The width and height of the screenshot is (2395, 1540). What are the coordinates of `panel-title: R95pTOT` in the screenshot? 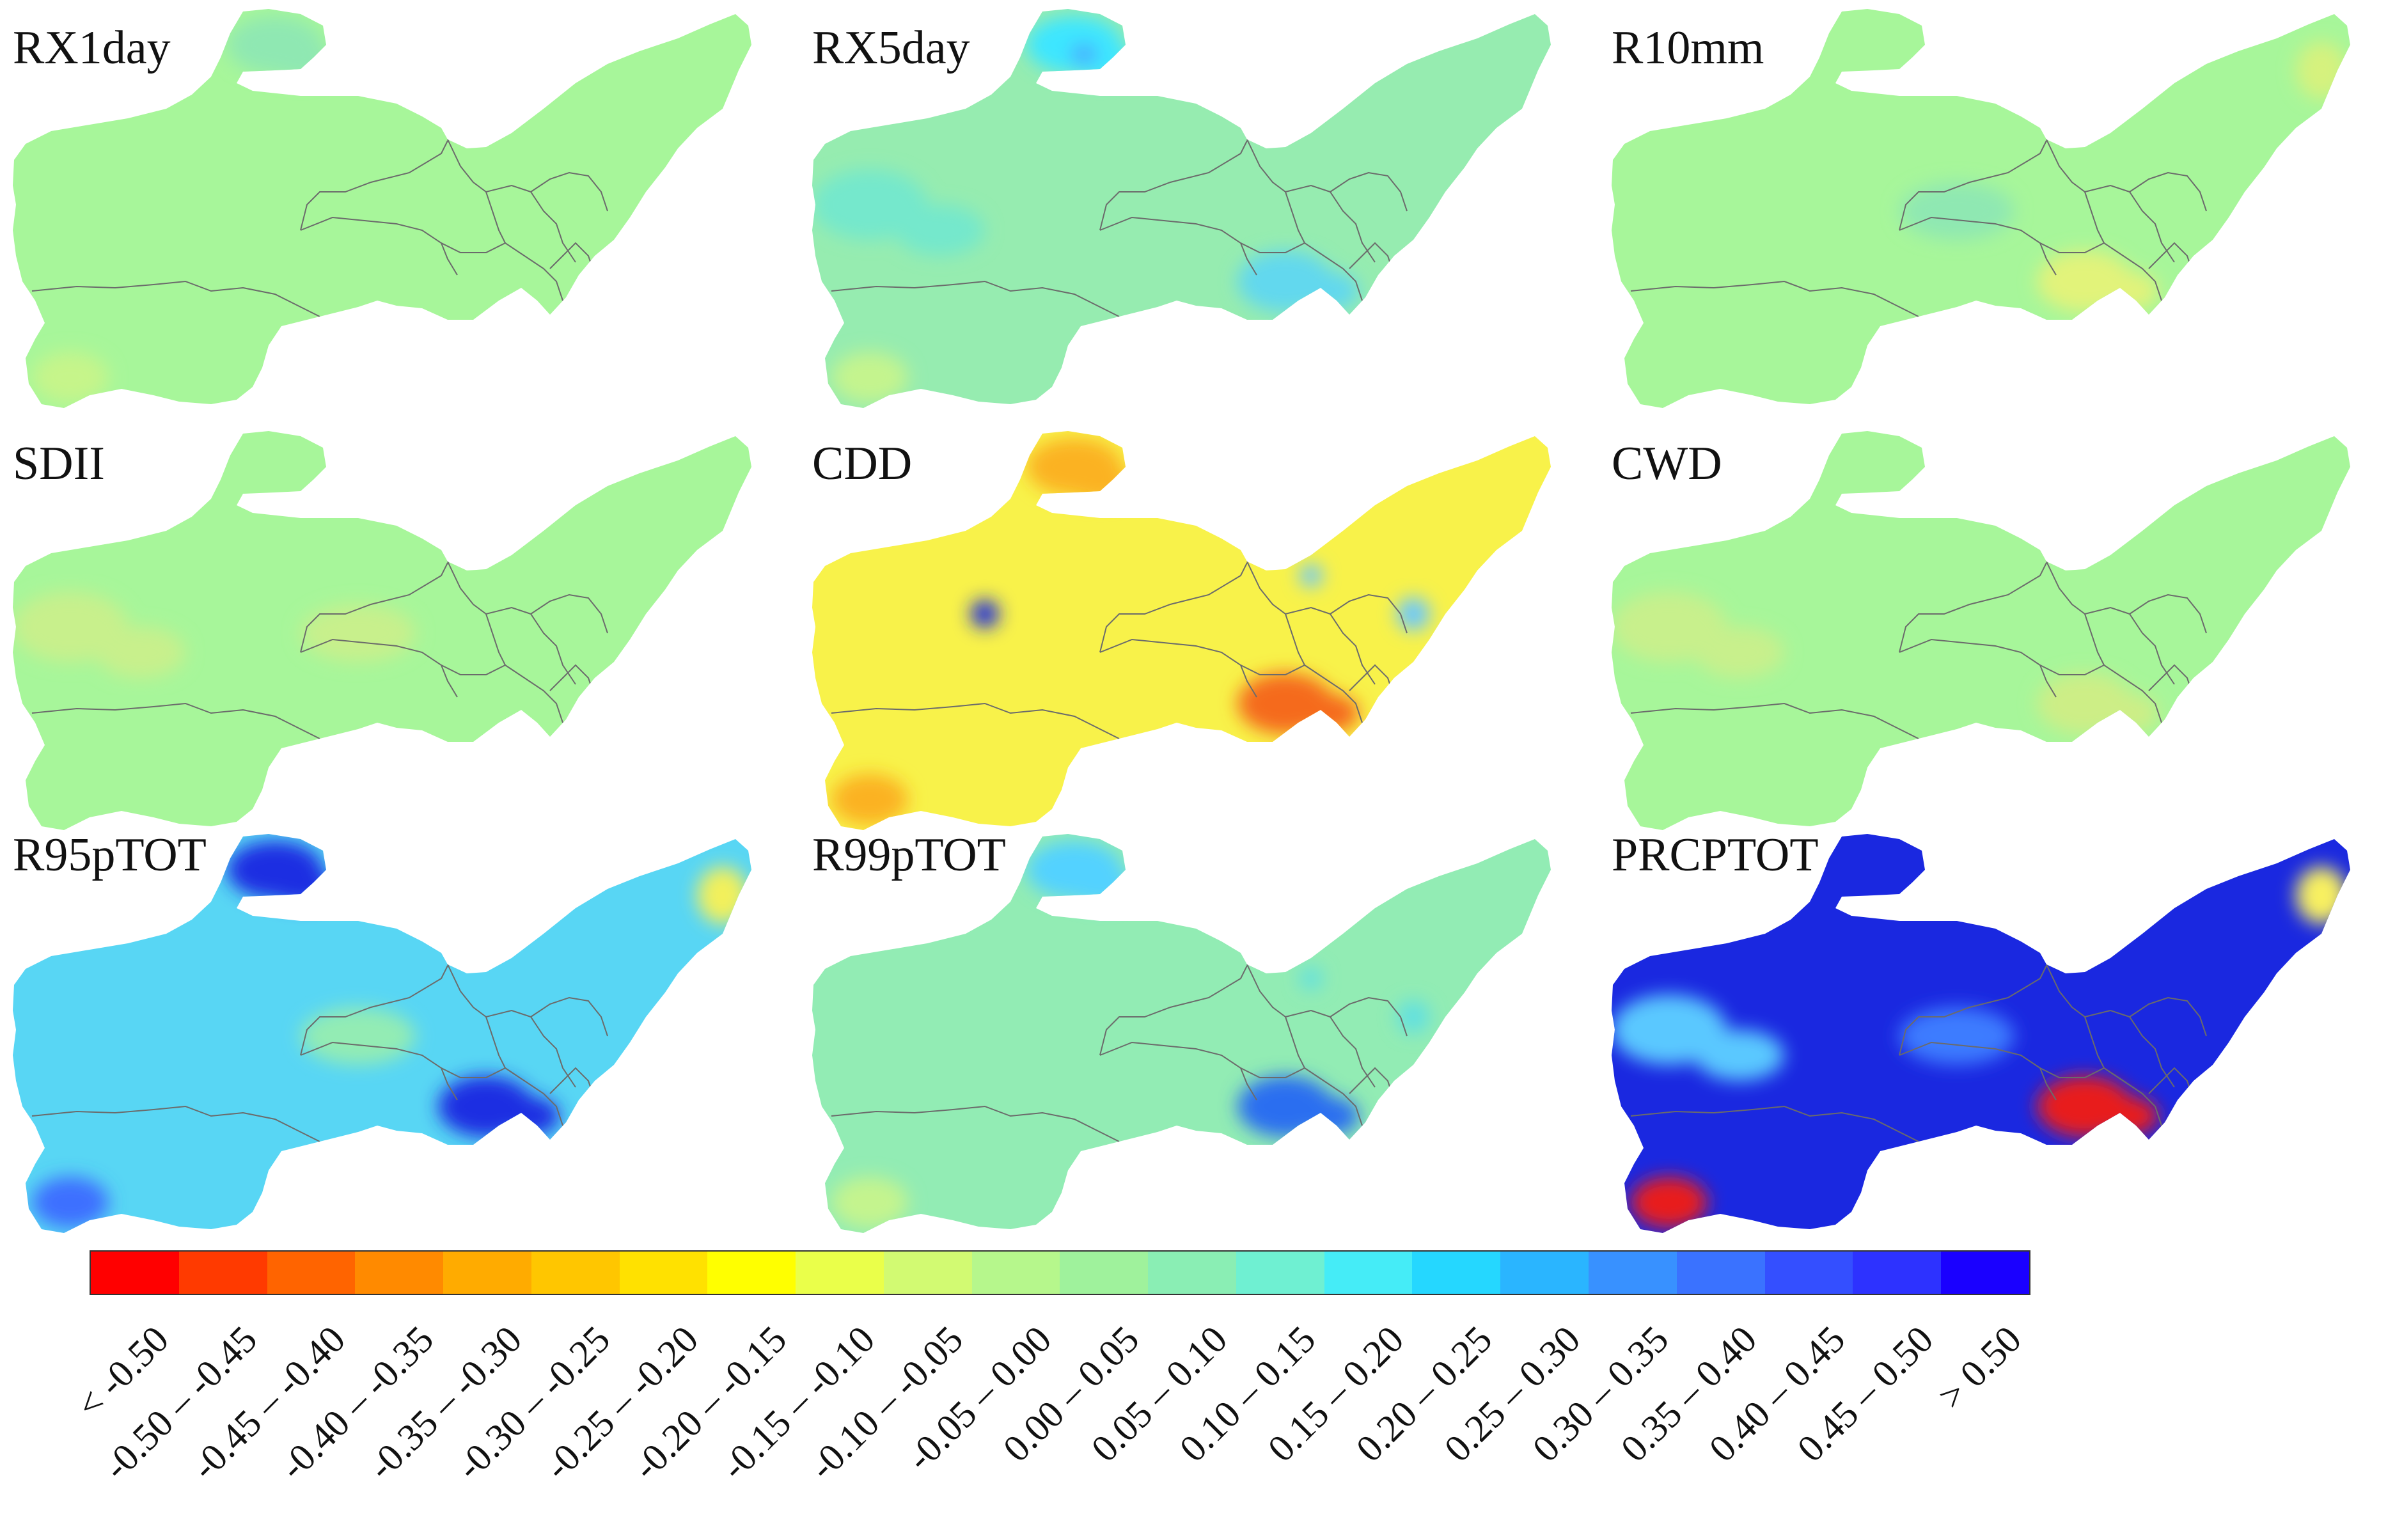 It's located at (110, 855).